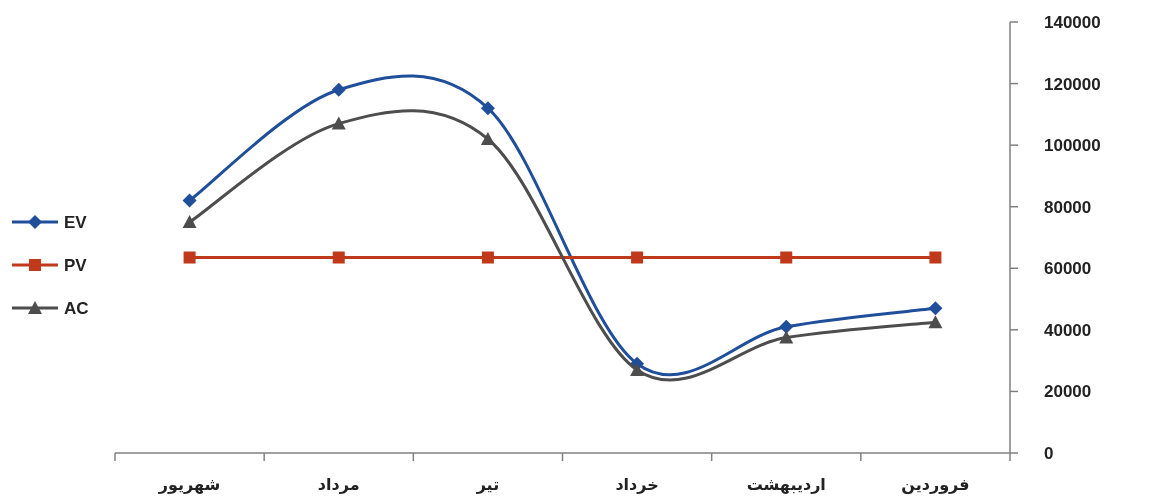 This screenshot has width=1152, height=499. What do you see at coordinates (1072, 84) in the screenshot?
I see `y-tick-label: 120000` at bounding box center [1072, 84].